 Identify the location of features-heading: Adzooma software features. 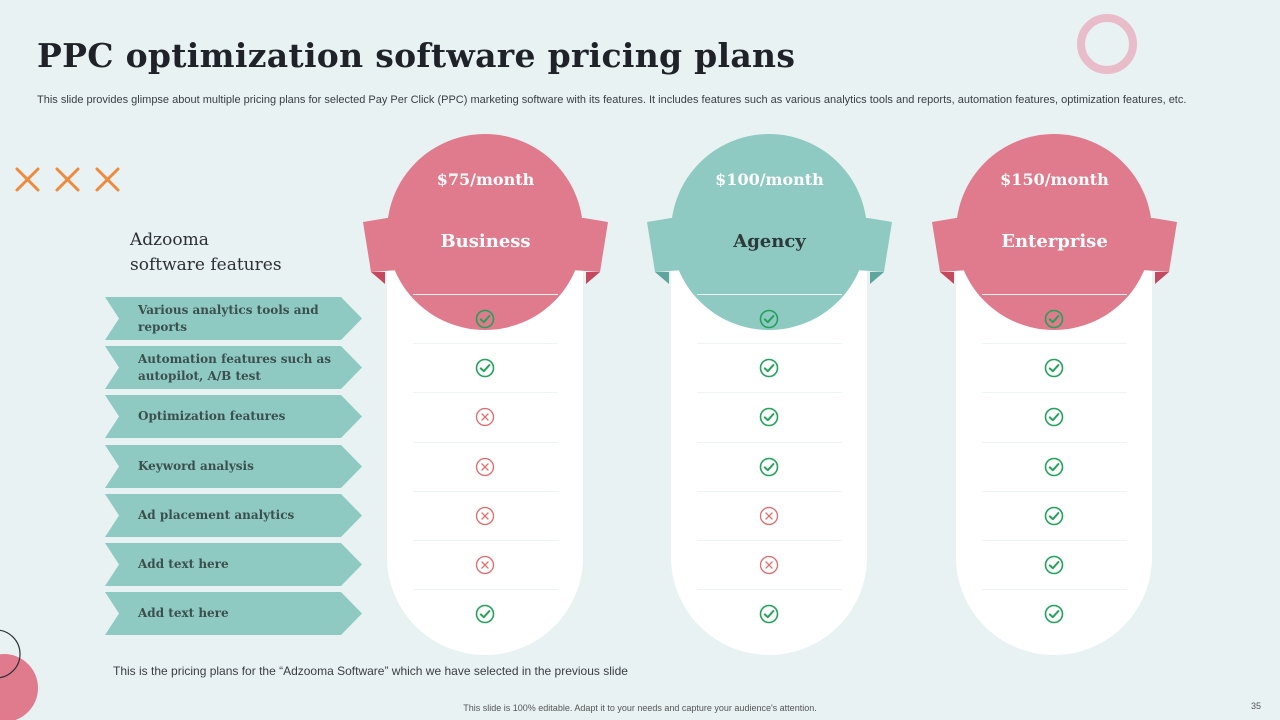
(206, 252).